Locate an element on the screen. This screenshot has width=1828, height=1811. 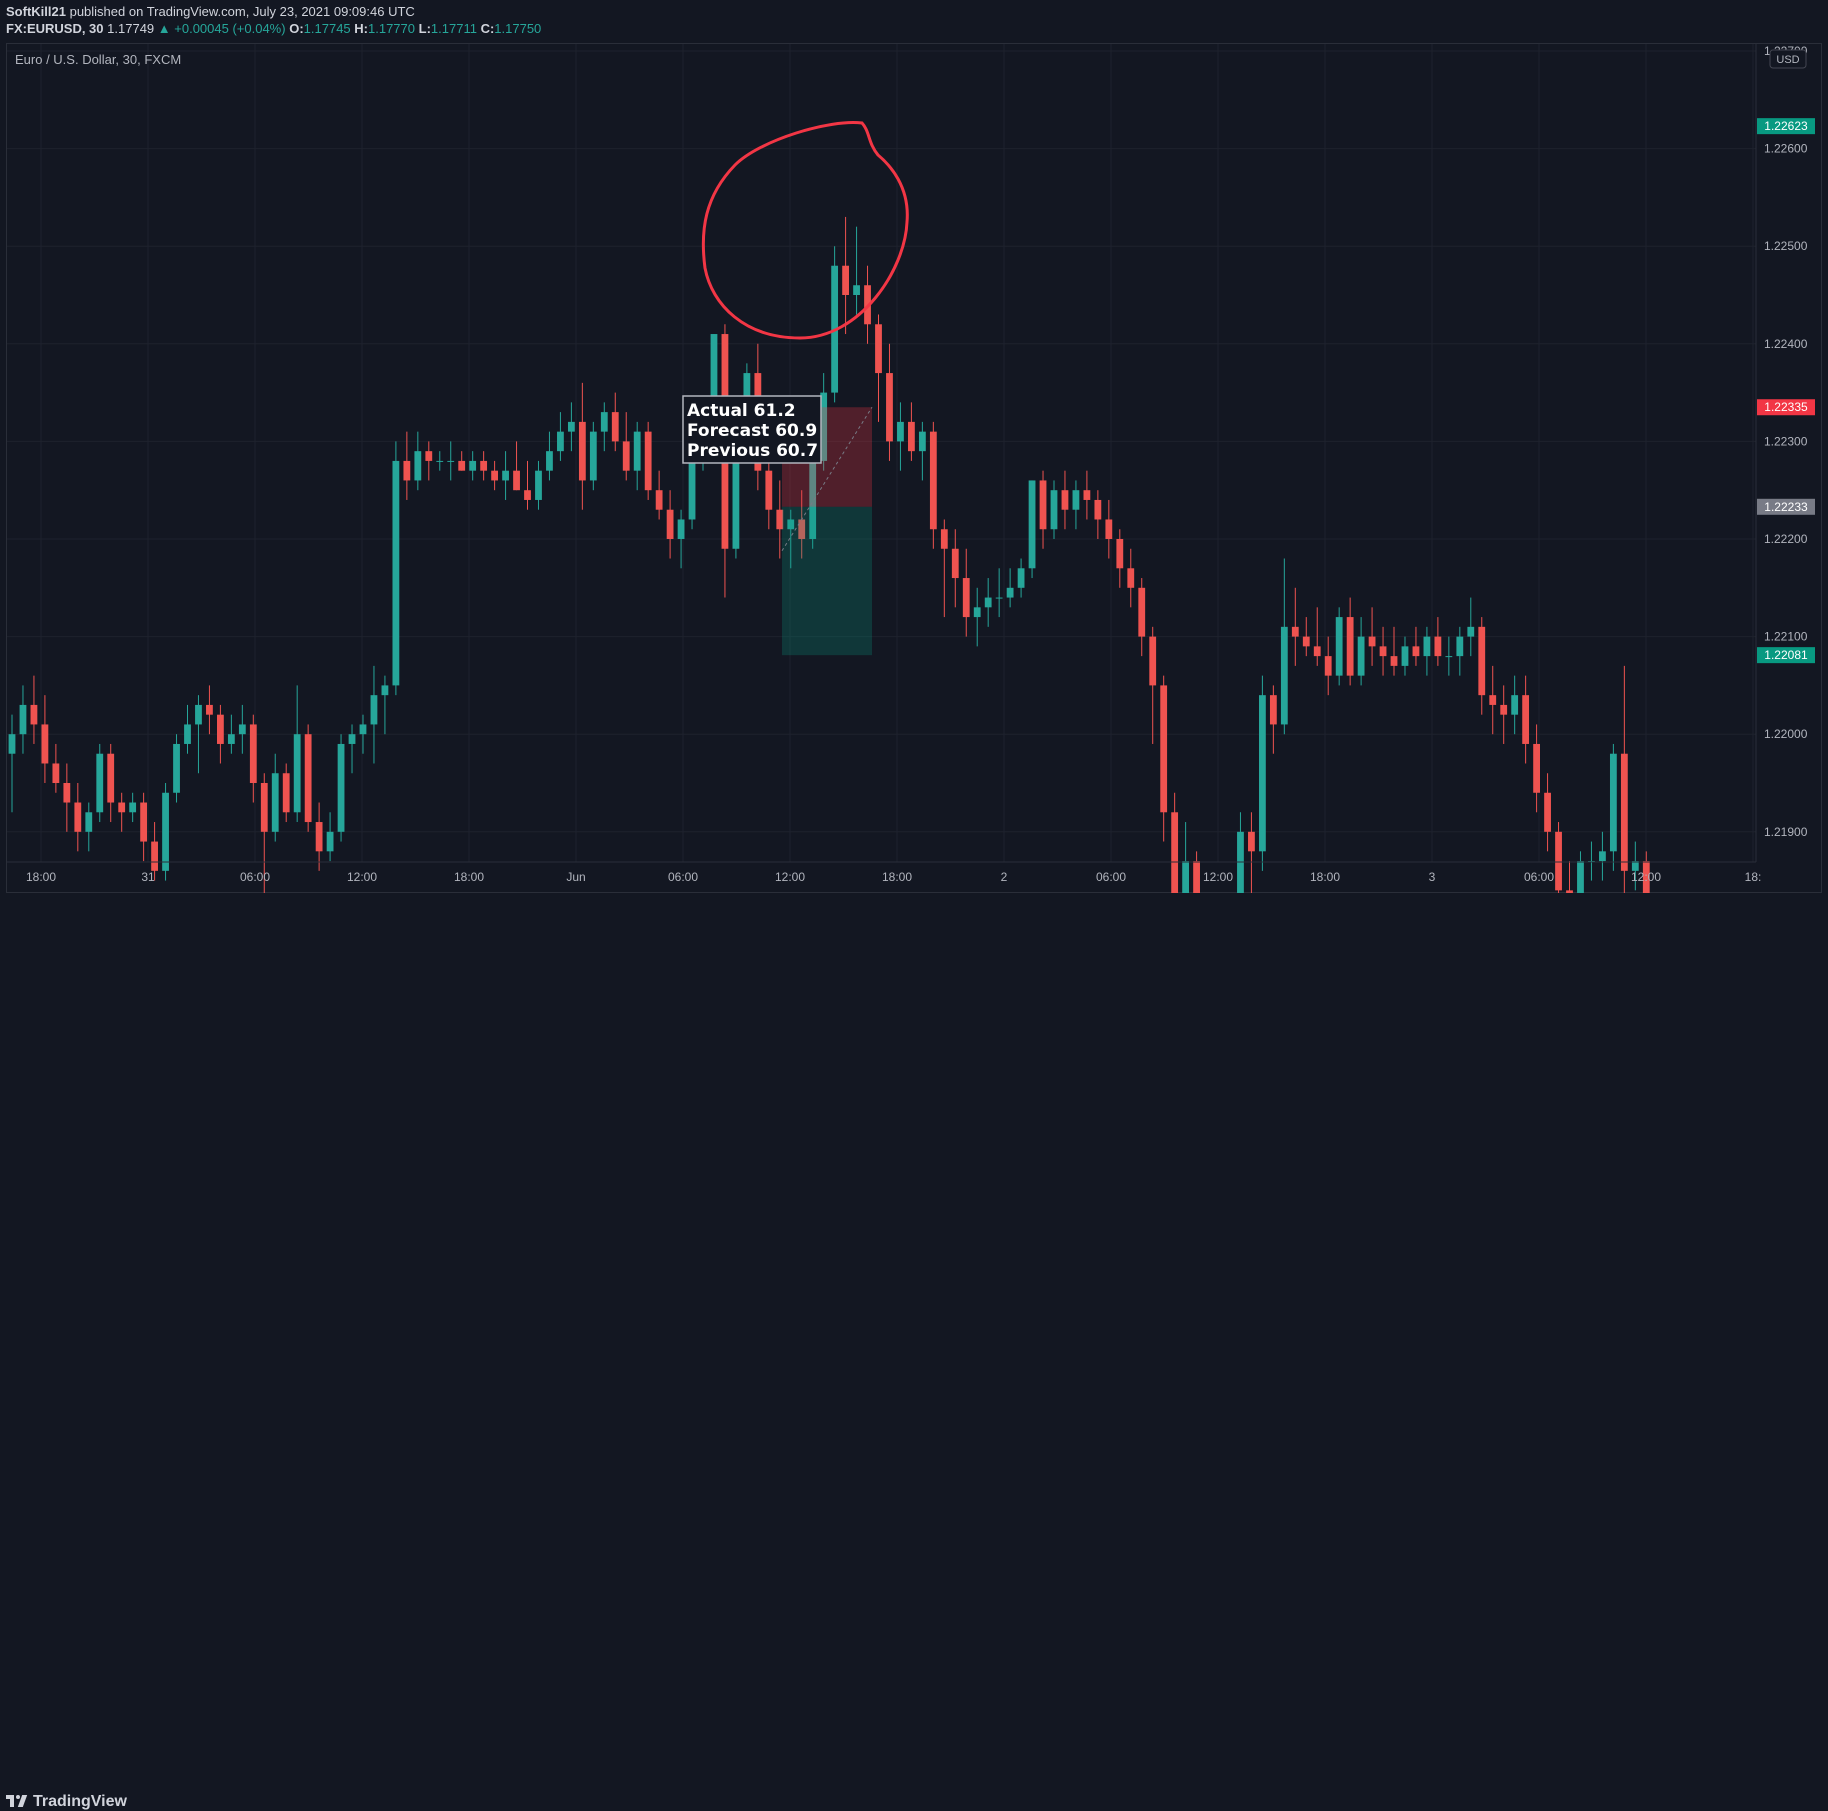
annotation-box: Actual 61.2 Forecast 60.9 Previous 60.7 is located at coordinates (752, 429).